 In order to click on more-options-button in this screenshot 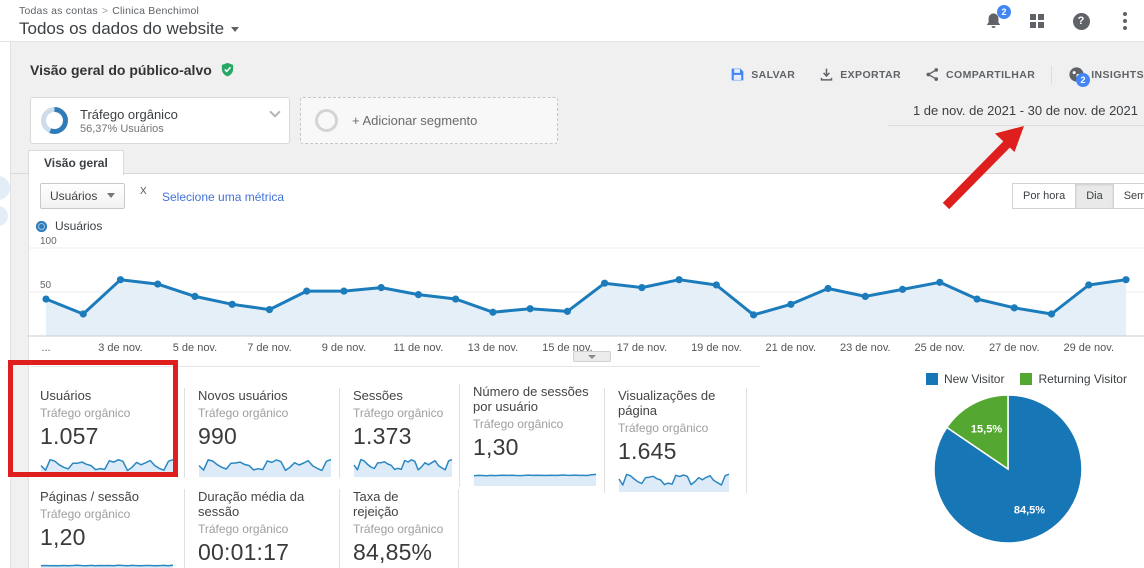, I will do `click(1125, 21)`.